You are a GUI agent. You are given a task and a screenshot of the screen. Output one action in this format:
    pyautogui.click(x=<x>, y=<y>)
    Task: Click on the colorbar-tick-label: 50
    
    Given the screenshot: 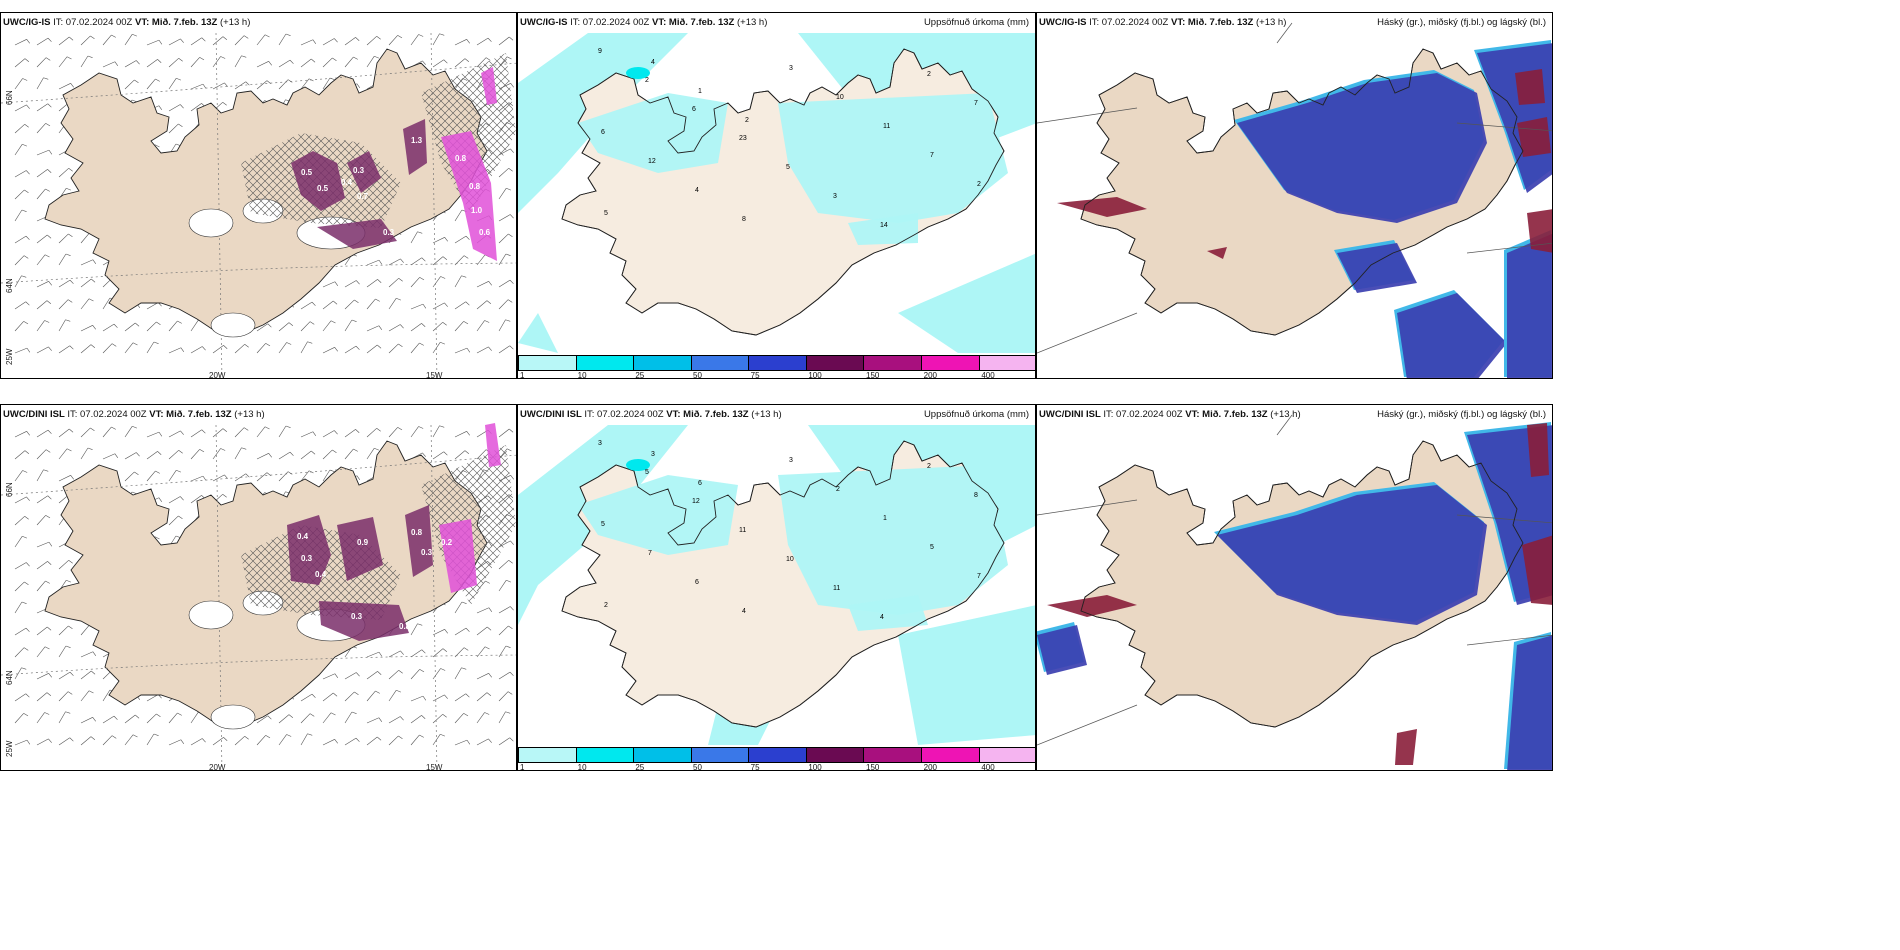 What is the action you would take?
    pyautogui.click(x=697, y=767)
    